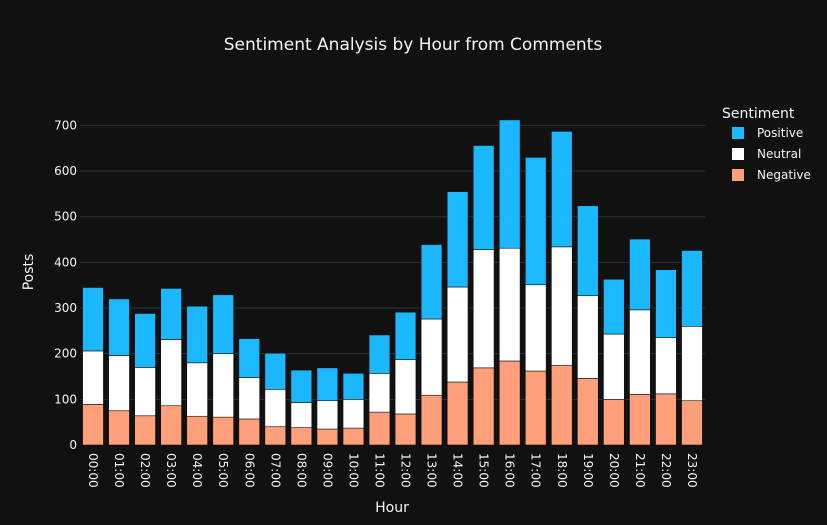 This screenshot has height=525, width=827. Describe the element at coordinates (171, 470) in the screenshot. I see `x-tick-label: 03:00` at that location.